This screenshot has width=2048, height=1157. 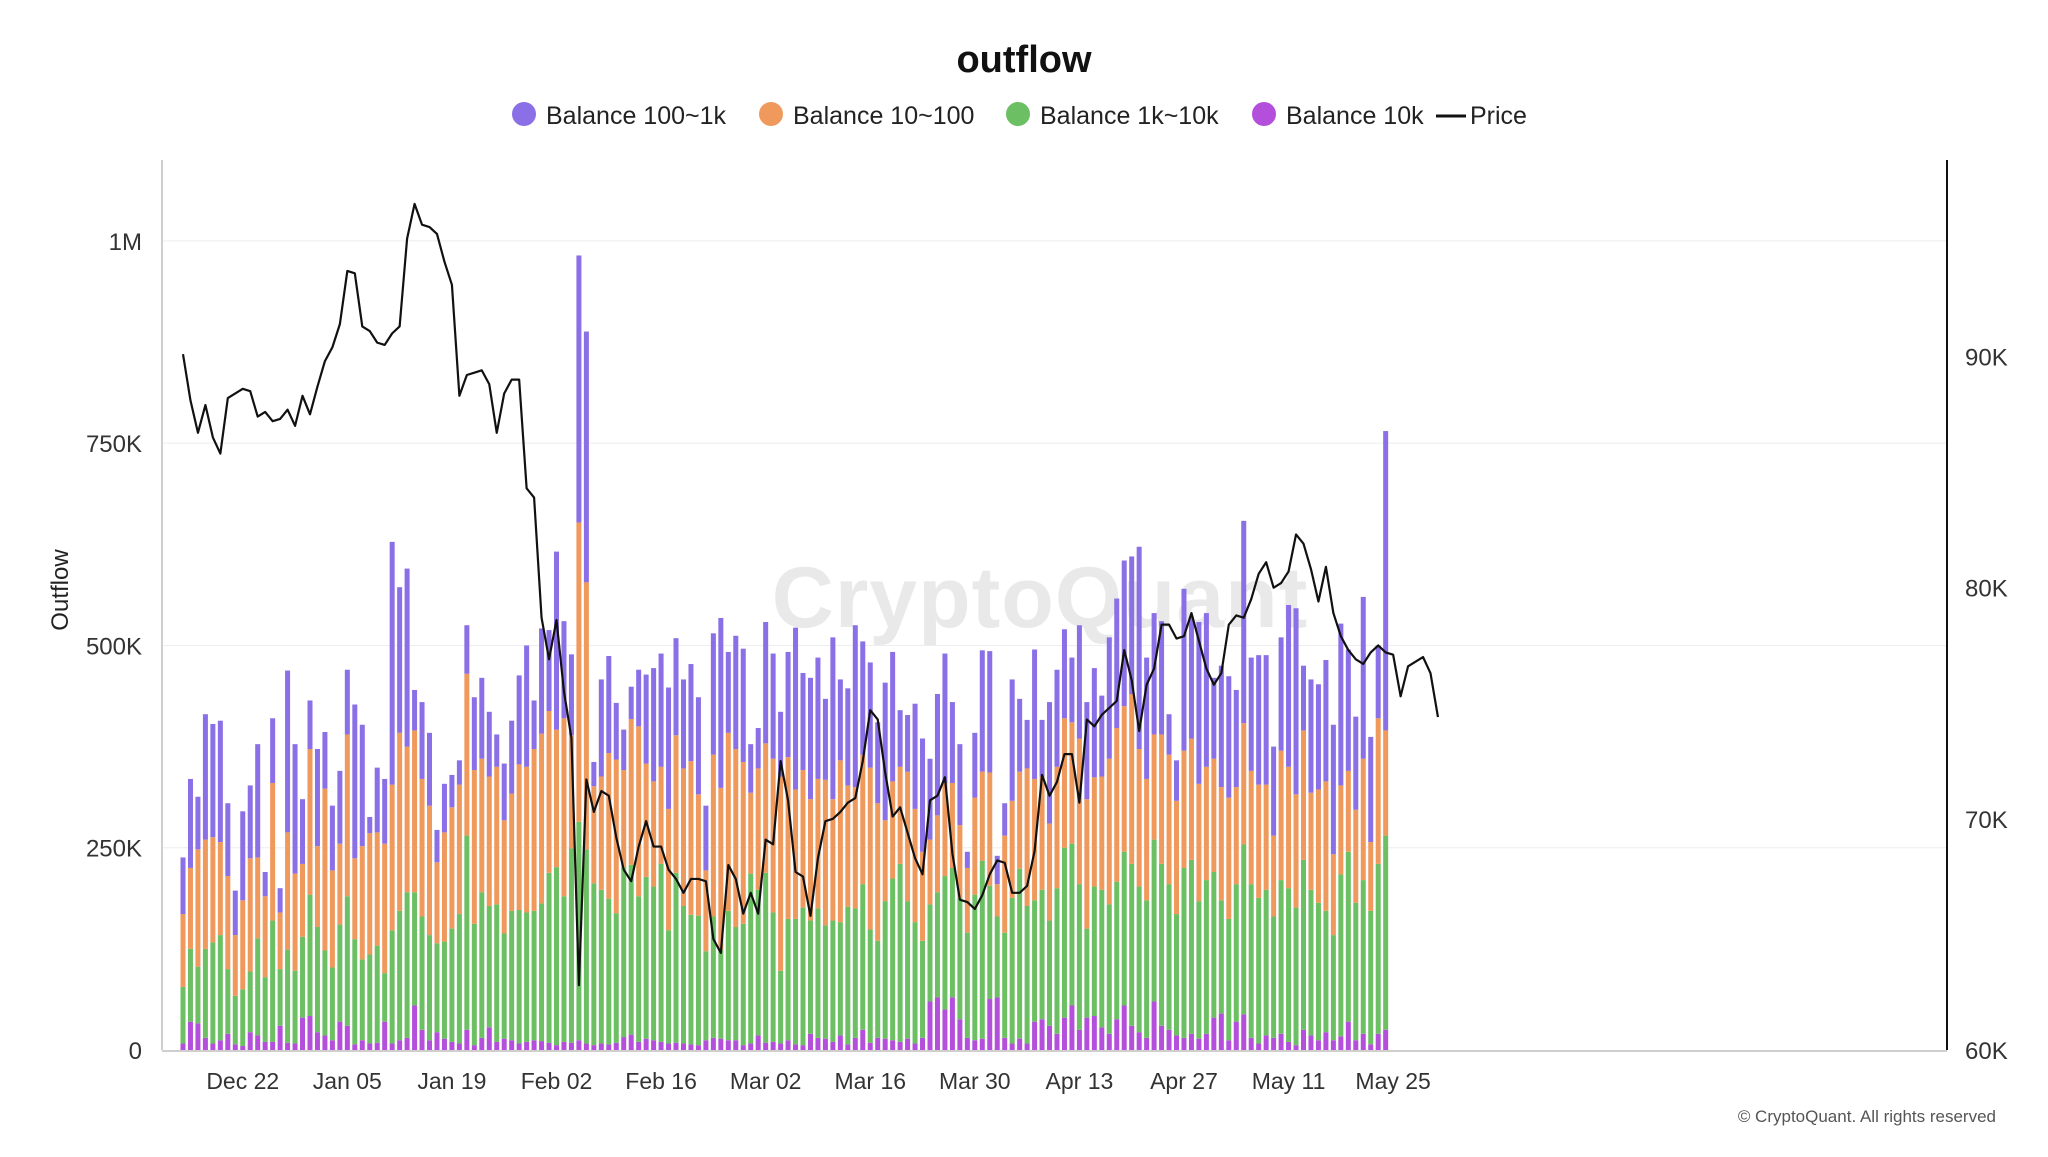 I want to click on legend-label: Balance 10k, so click(x=1355, y=116).